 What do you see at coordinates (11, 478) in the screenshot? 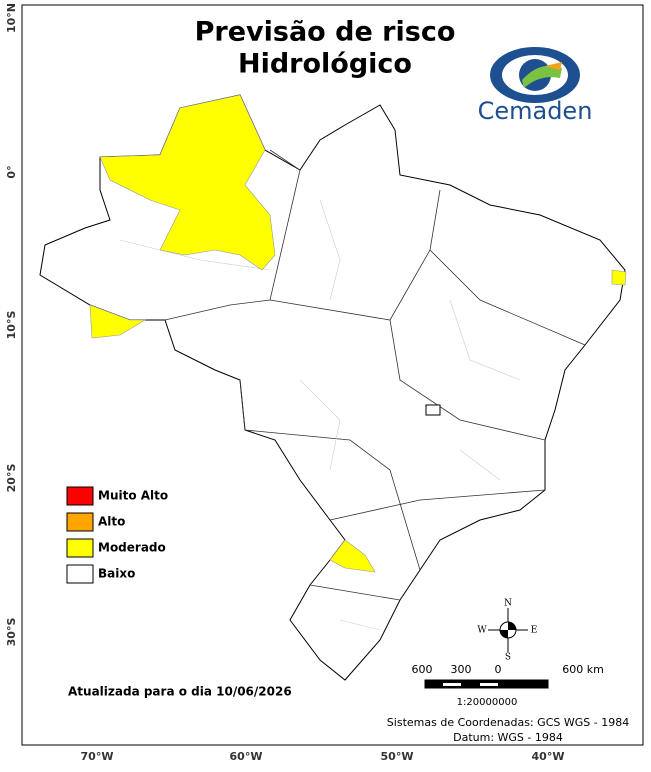
I see `lat-label: 20°S` at bounding box center [11, 478].